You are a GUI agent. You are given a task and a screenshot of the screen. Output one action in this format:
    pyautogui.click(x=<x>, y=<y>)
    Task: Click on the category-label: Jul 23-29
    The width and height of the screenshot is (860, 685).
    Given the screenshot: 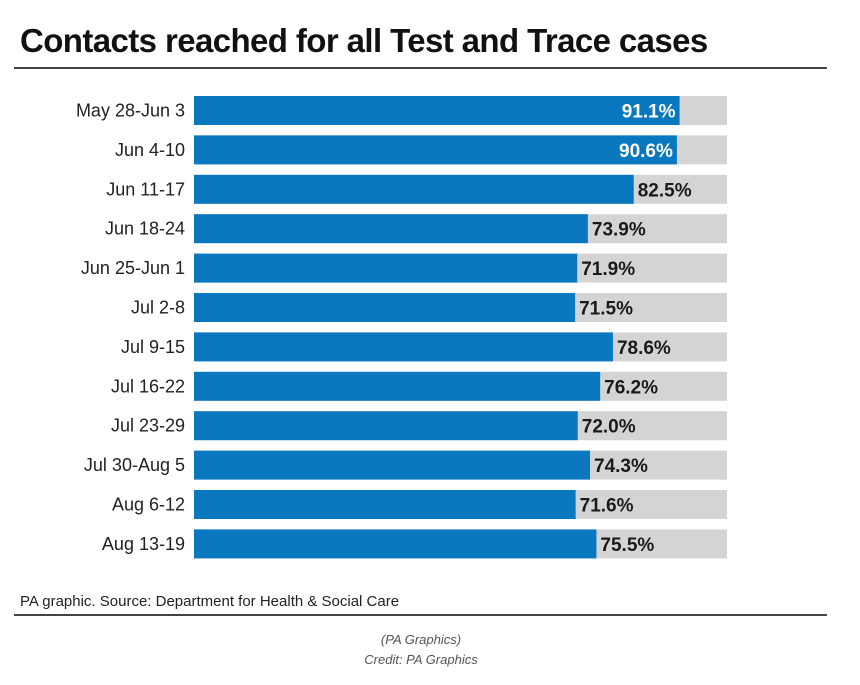 What is the action you would take?
    pyautogui.click(x=148, y=426)
    